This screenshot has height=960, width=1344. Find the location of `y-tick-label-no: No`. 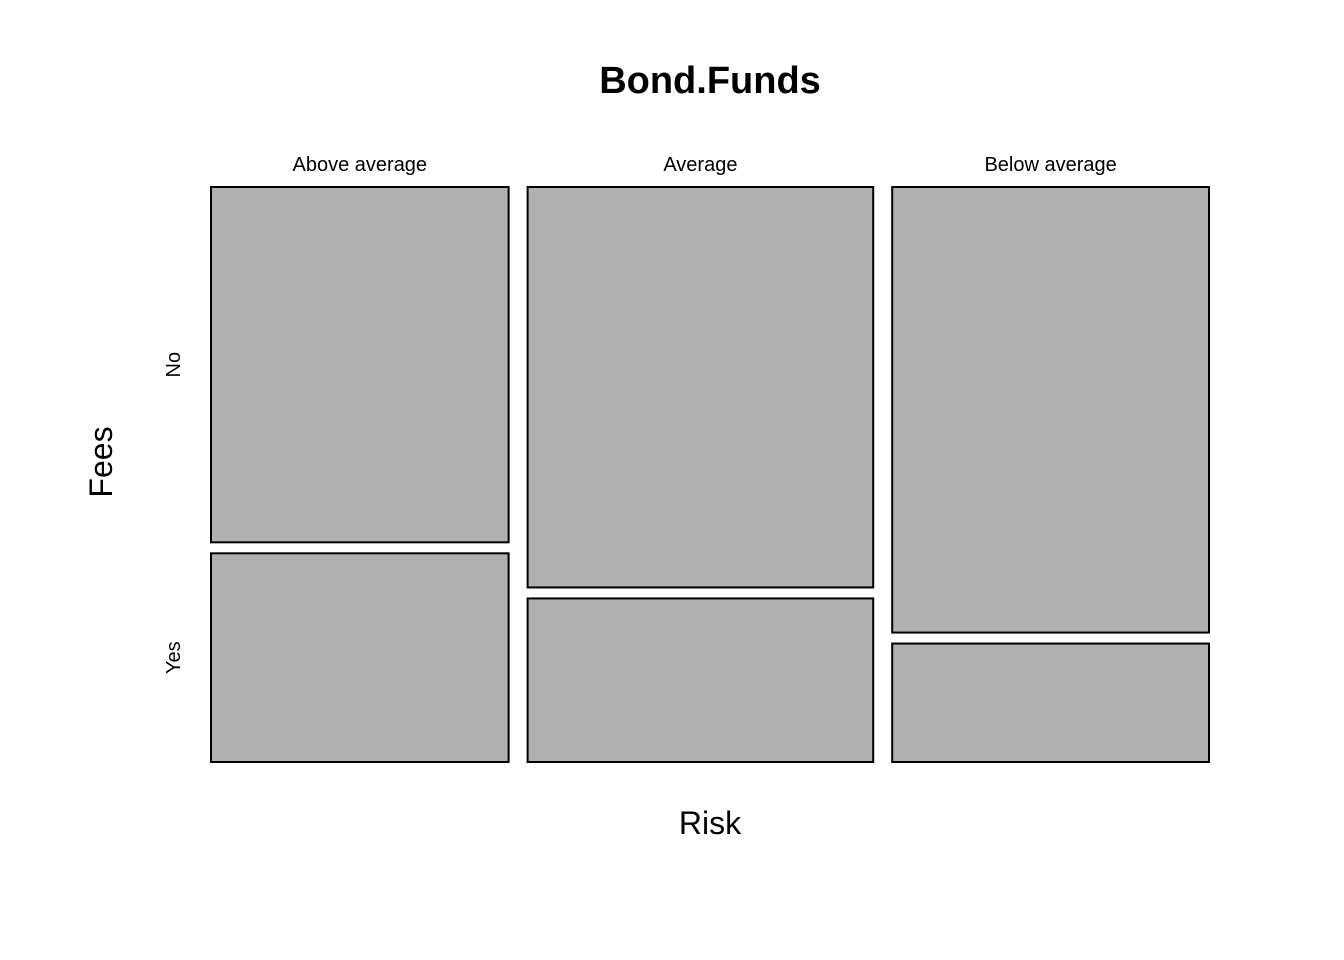

y-tick-label-no: No is located at coordinates (174, 365).